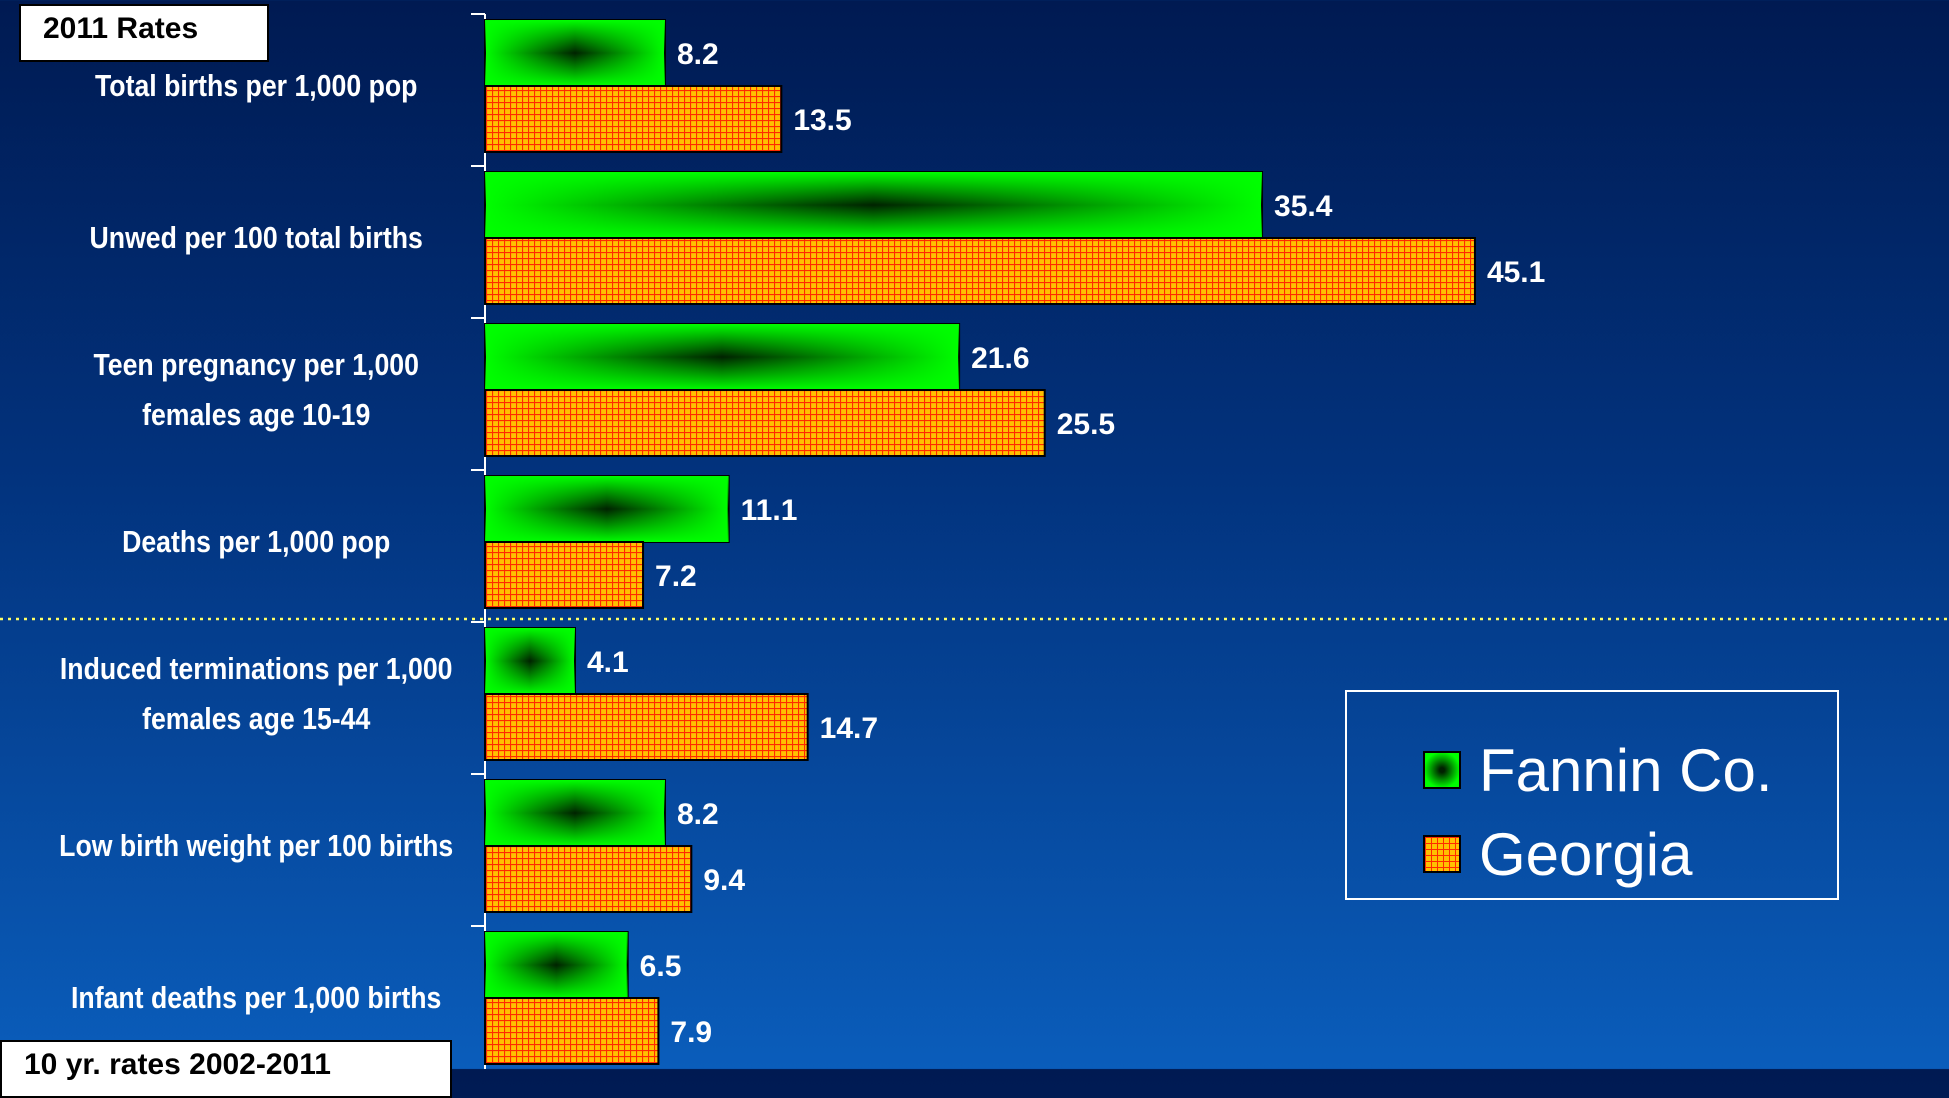  What do you see at coordinates (1626, 770) in the screenshot?
I see `legend-label-fannin: Fannin Co.` at bounding box center [1626, 770].